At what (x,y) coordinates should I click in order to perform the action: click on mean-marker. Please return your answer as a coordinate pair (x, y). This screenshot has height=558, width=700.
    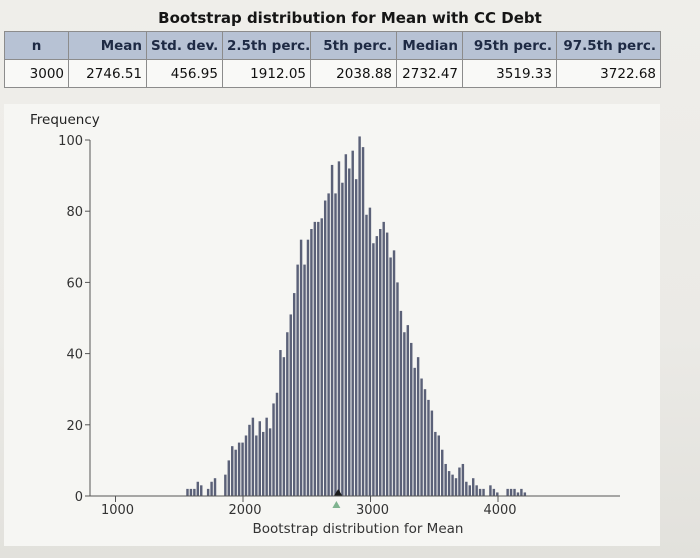
    Looking at the image, I should click on (338, 492).